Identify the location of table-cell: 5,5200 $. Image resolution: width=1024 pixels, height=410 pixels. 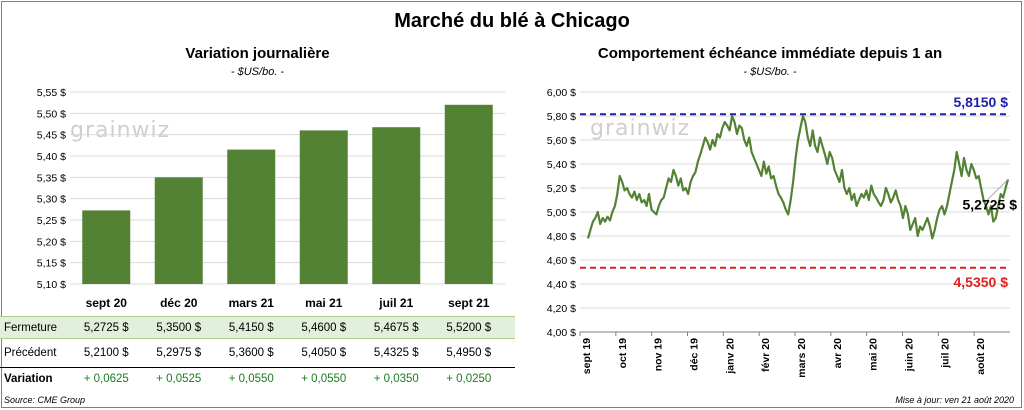
(469, 328).